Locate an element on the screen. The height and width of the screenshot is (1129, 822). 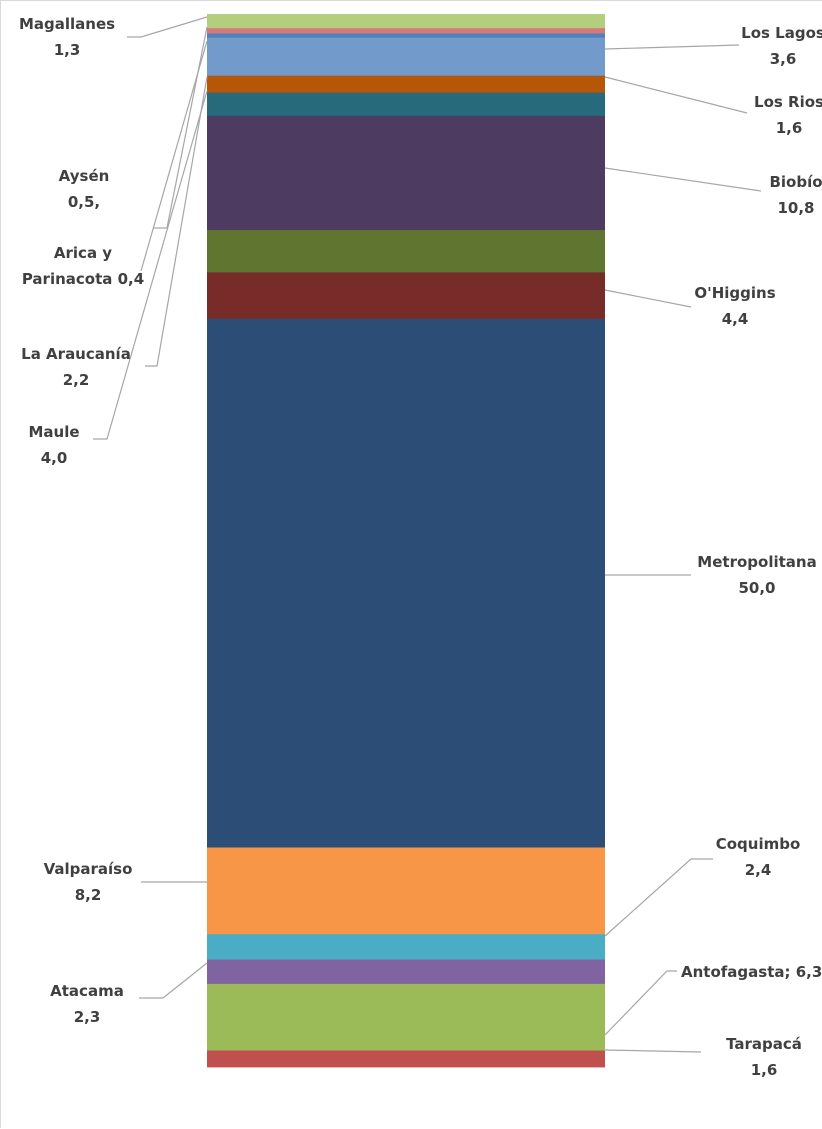
data-label: 3,6 is located at coordinates (783, 59).